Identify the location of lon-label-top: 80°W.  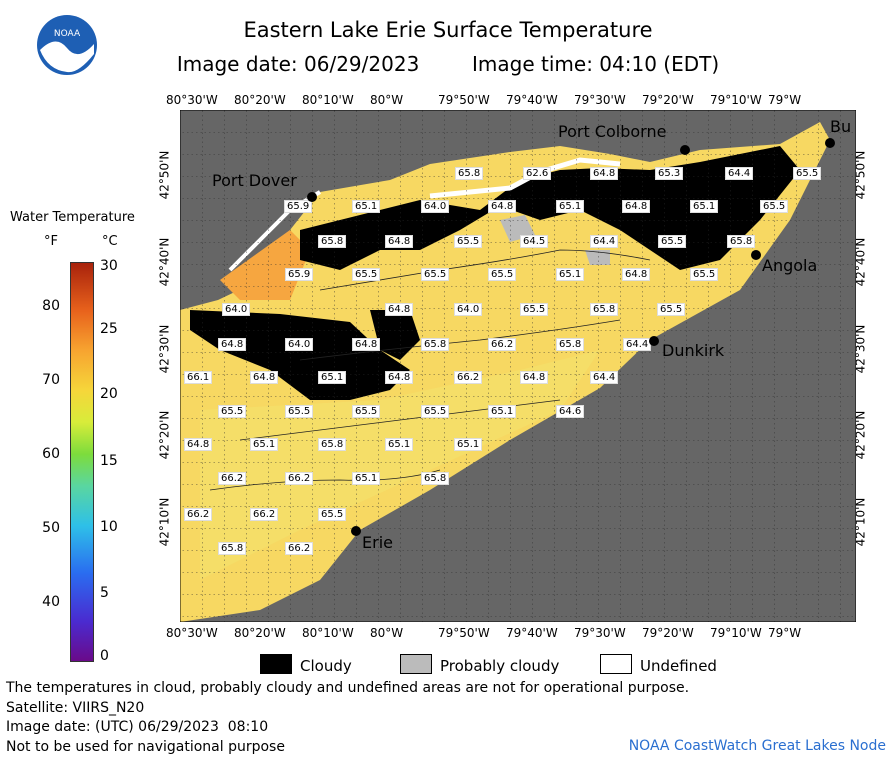
(387, 100).